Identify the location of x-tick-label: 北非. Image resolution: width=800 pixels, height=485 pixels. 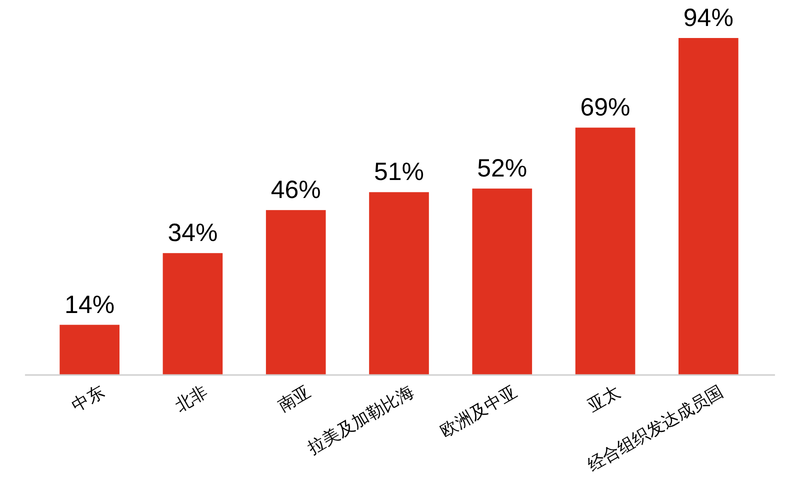
(191, 399).